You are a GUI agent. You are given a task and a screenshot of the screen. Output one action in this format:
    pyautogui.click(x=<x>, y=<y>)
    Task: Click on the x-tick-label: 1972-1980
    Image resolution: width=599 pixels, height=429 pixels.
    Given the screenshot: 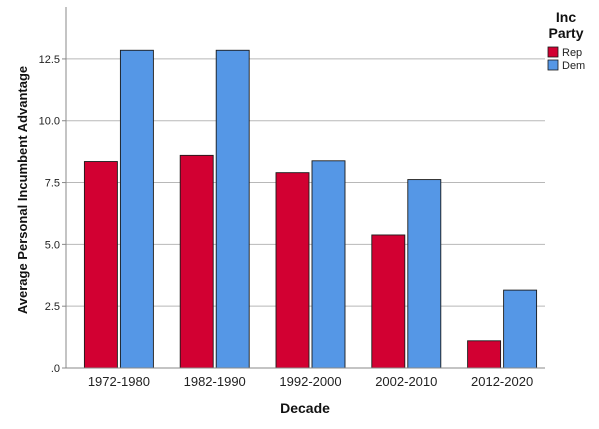 What is the action you would take?
    pyautogui.click(x=119, y=381)
    